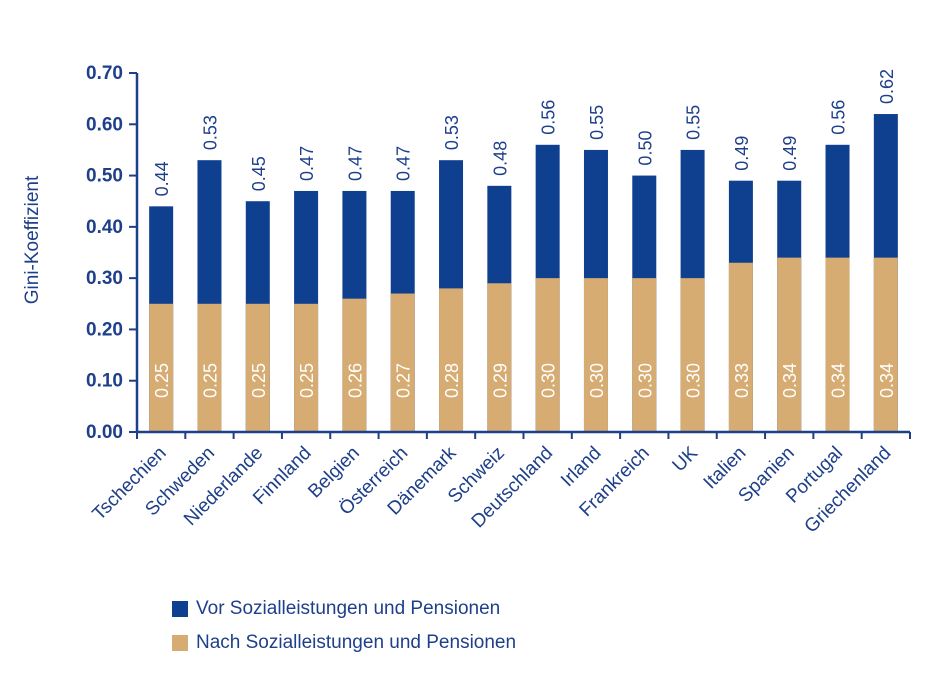 This screenshot has width=926, height=678. What do you see at coordinates (355, 380) in the screenshot?
I see `value-label-after: 0.26` at bounding box center [355, 380].